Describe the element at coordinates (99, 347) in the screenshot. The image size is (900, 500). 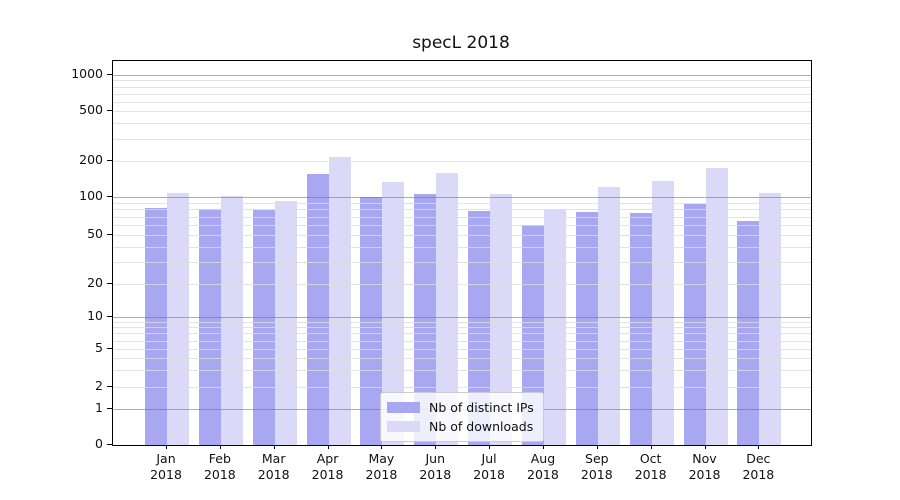
I see `y-tick-label: 5` at that location.